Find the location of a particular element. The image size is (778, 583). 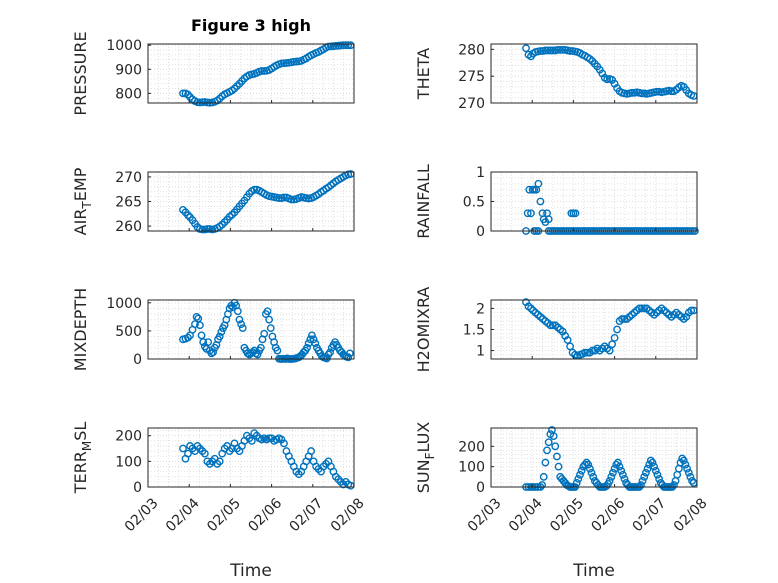

subplot-mixdepth: 0 500 1000 MIXDEPTH is located at coordinates (213, 329).